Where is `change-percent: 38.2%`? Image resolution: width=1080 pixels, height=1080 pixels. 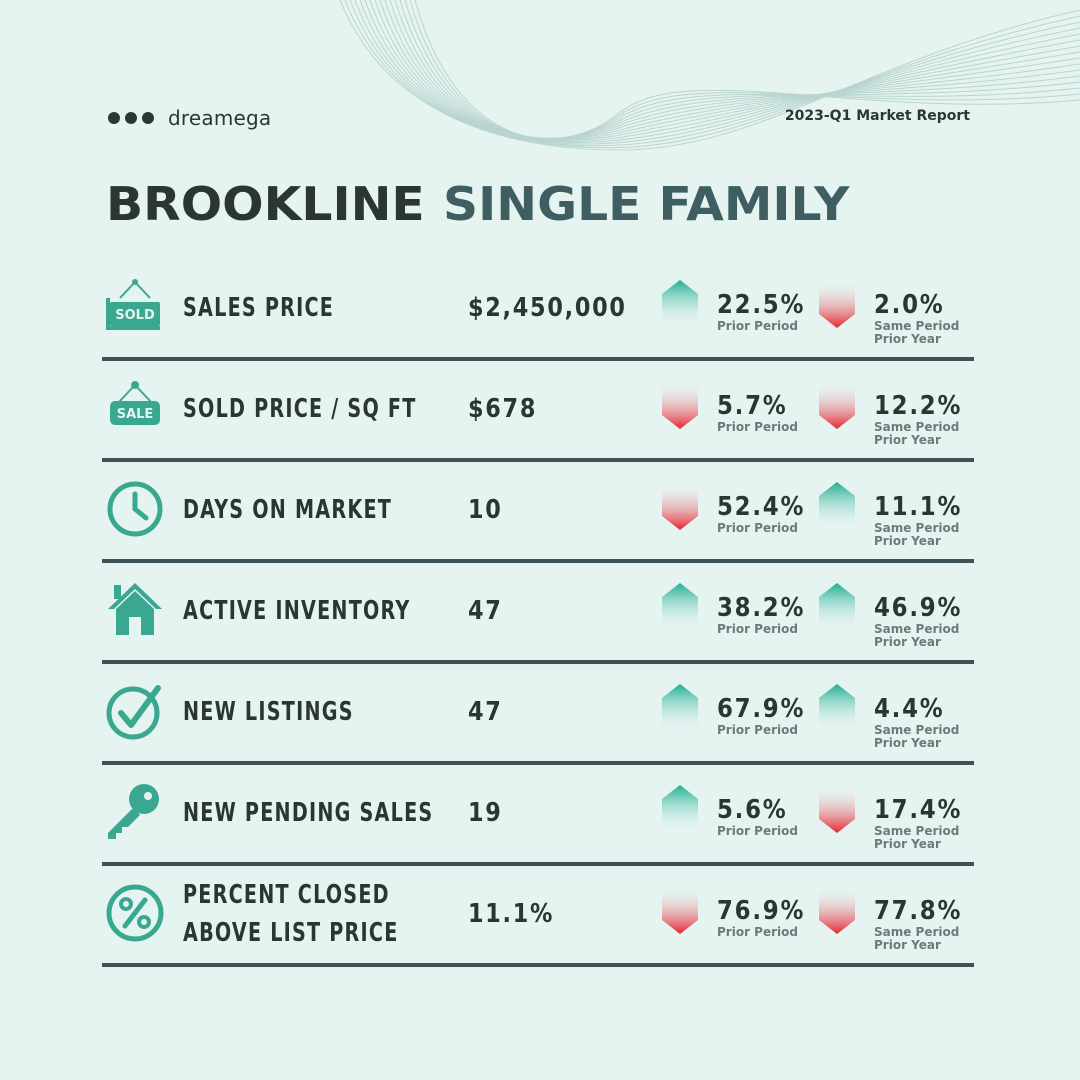
change-percent: 38.2% is located at coordinates (761, 608).